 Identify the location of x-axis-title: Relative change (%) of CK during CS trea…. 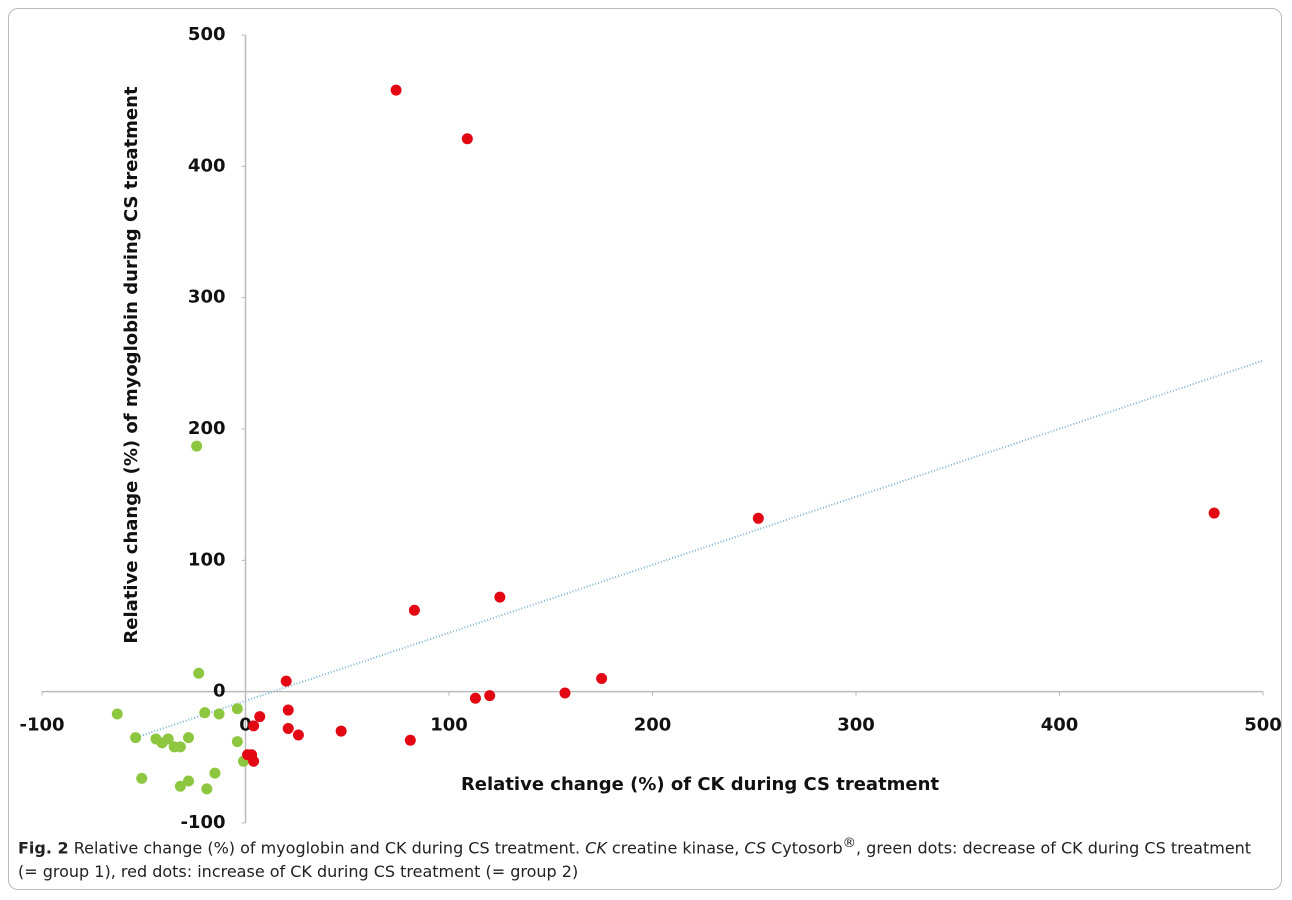
(700, 784).